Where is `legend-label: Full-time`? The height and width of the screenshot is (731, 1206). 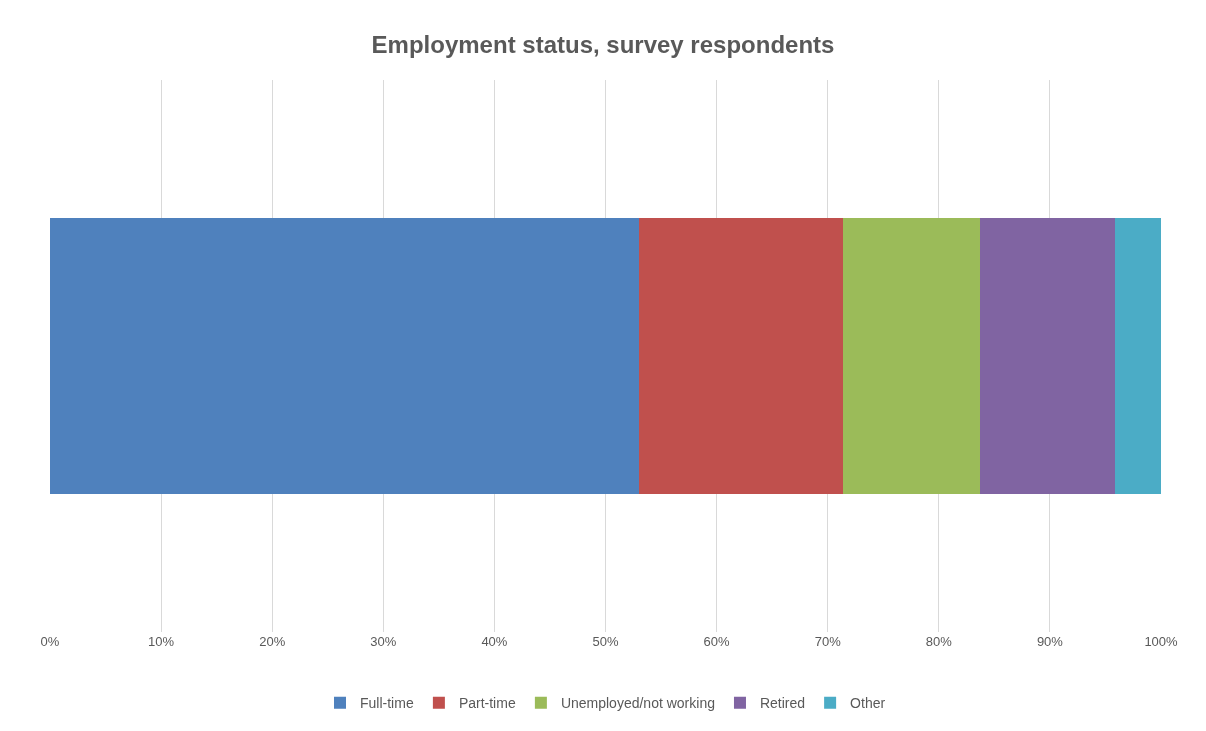 legend-label: Full-time is located at coordinates (387, 703).